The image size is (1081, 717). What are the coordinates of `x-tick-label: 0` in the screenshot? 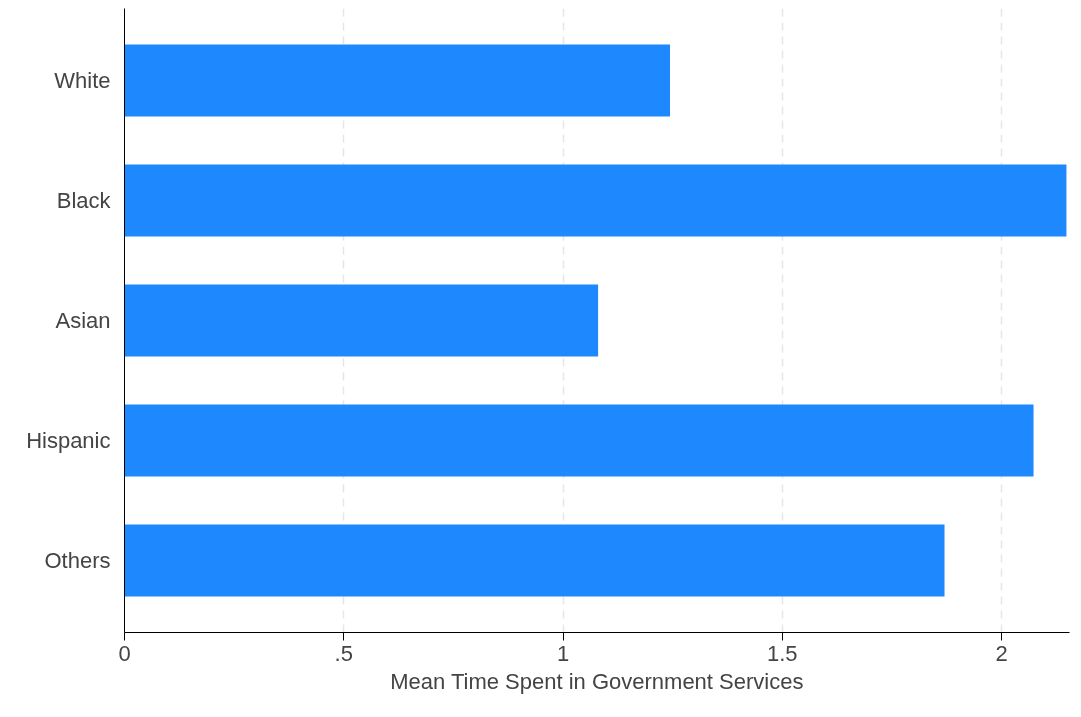 It's located at (124, 653).